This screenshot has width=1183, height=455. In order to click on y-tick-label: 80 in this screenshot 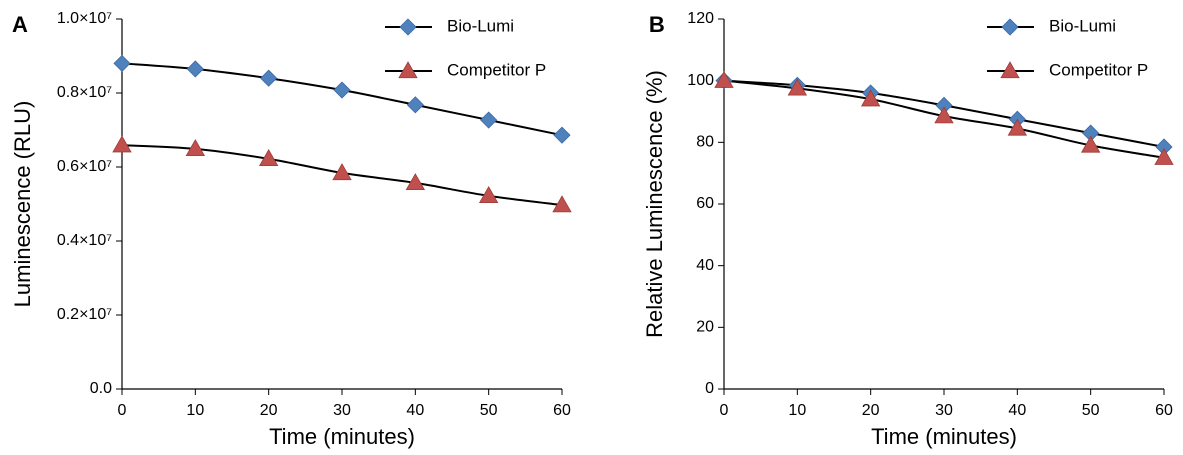, I will do `click(705, 142)`.